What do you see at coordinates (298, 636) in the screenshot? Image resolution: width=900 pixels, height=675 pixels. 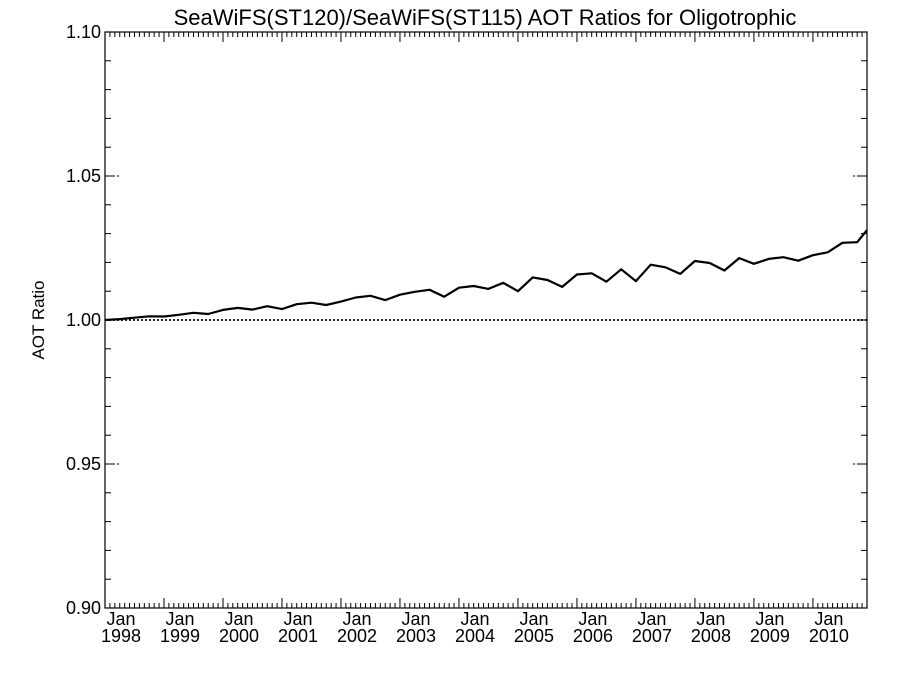 I see `x-tick-year-label: 2001` at bounding box center [298, 636].